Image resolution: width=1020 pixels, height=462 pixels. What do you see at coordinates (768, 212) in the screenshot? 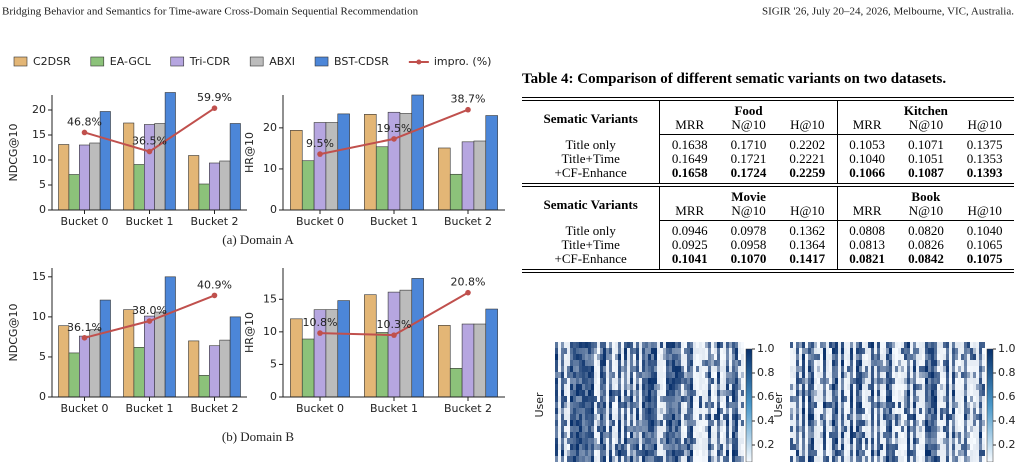
I see `subheader-row: MRR N@10 H@10 MRR N@10 H@10` at bounding box center [768, 212].